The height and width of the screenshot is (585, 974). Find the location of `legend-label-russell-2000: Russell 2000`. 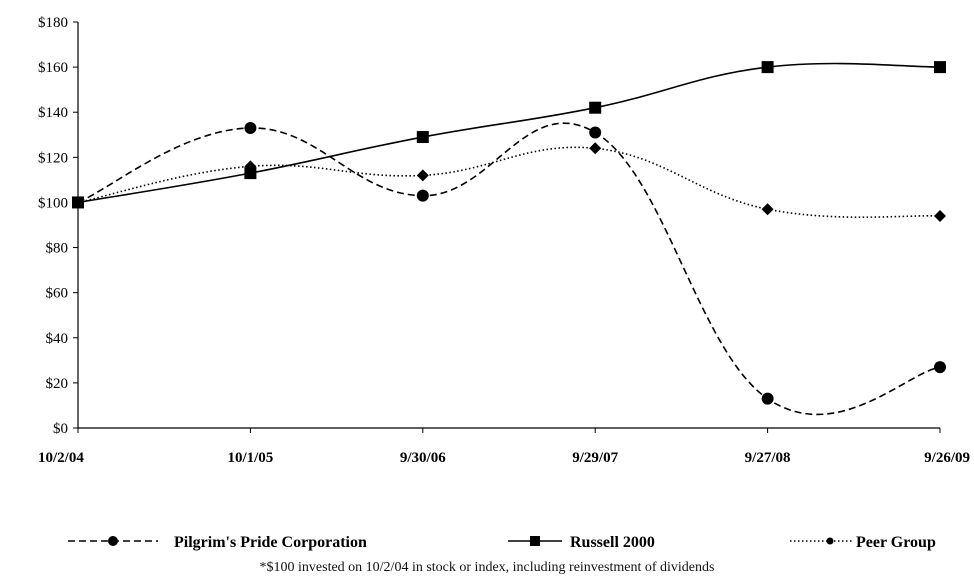

legend-label-russell-2000: Russell 2000 is located at coordinates (612, 542).